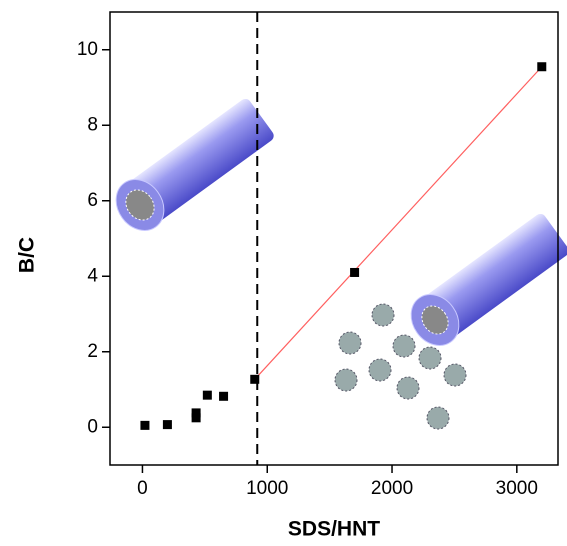 This screenshot has height=546, width=567. What do you see at coordinates (517, 488) in the screenshot?
I see `x-tick-label: 3000` at bounding box center [517, 488].